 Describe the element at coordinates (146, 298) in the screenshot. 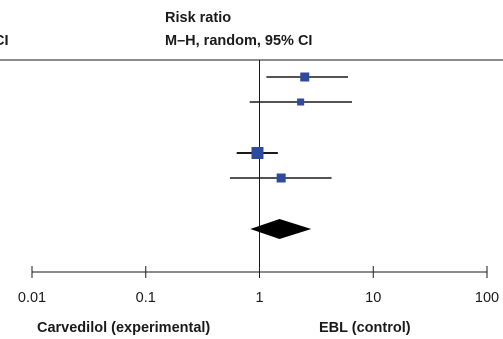

I see `x-tick-label: 0.1` at that location.